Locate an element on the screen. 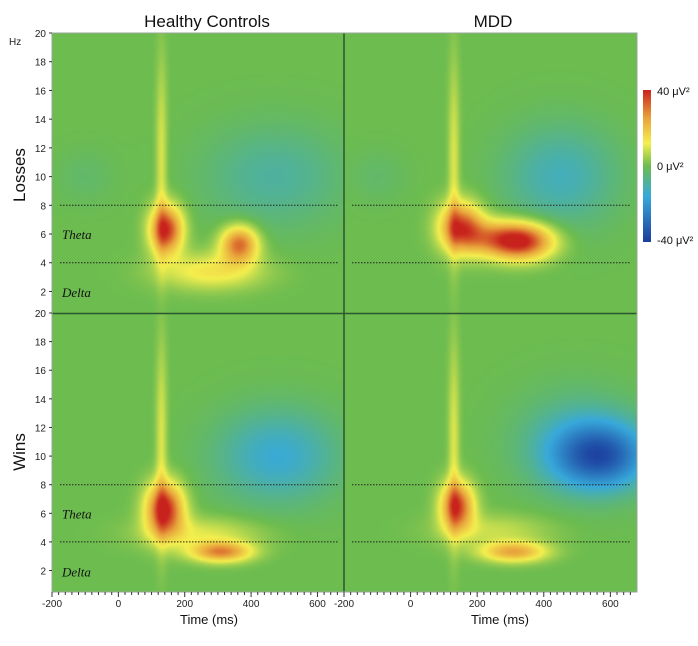 Image resolution: width=698 pixels, height=646 pixels. x-axis-label-right: Time (ms) is located at coordinates (500, 619).